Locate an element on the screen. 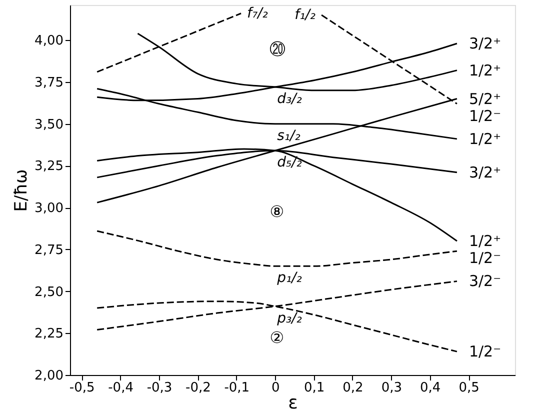  annotation: d₅/₂ is located at coordinates (289, 162).